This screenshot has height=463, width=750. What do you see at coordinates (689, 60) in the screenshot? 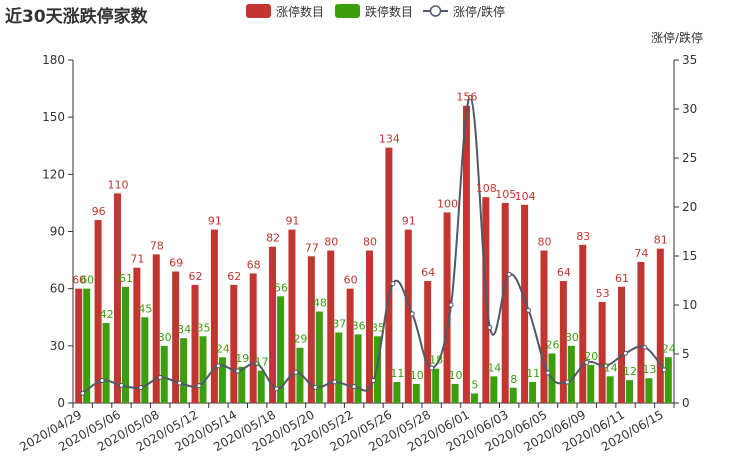
I see `y-right-tick-label: 35` at bounding box center [689, 60].